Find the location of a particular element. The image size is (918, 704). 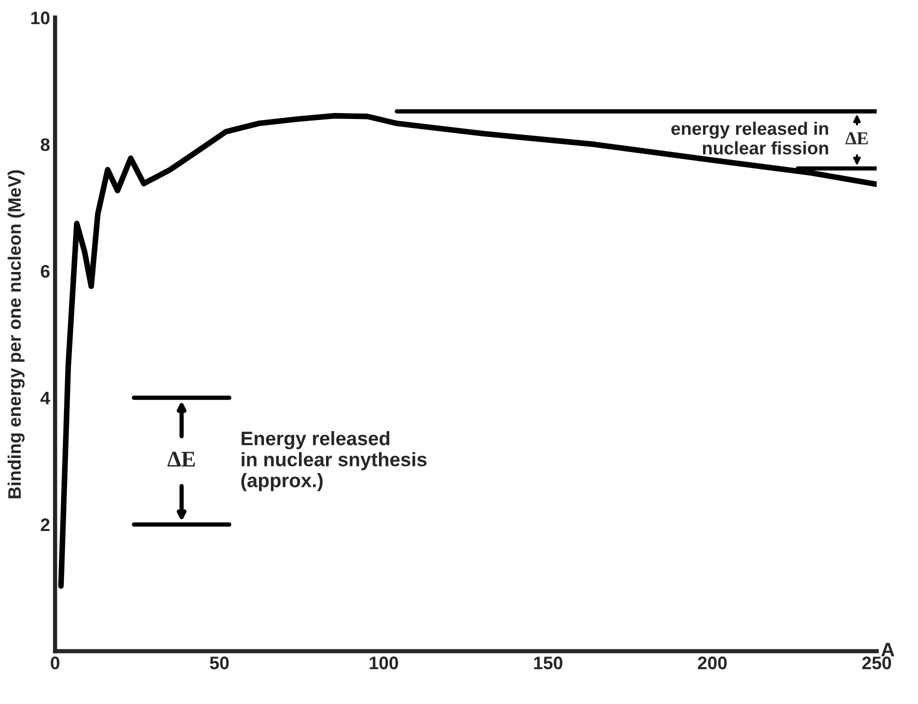

y-tick-label: 6 is located at coordinates (45, 271).